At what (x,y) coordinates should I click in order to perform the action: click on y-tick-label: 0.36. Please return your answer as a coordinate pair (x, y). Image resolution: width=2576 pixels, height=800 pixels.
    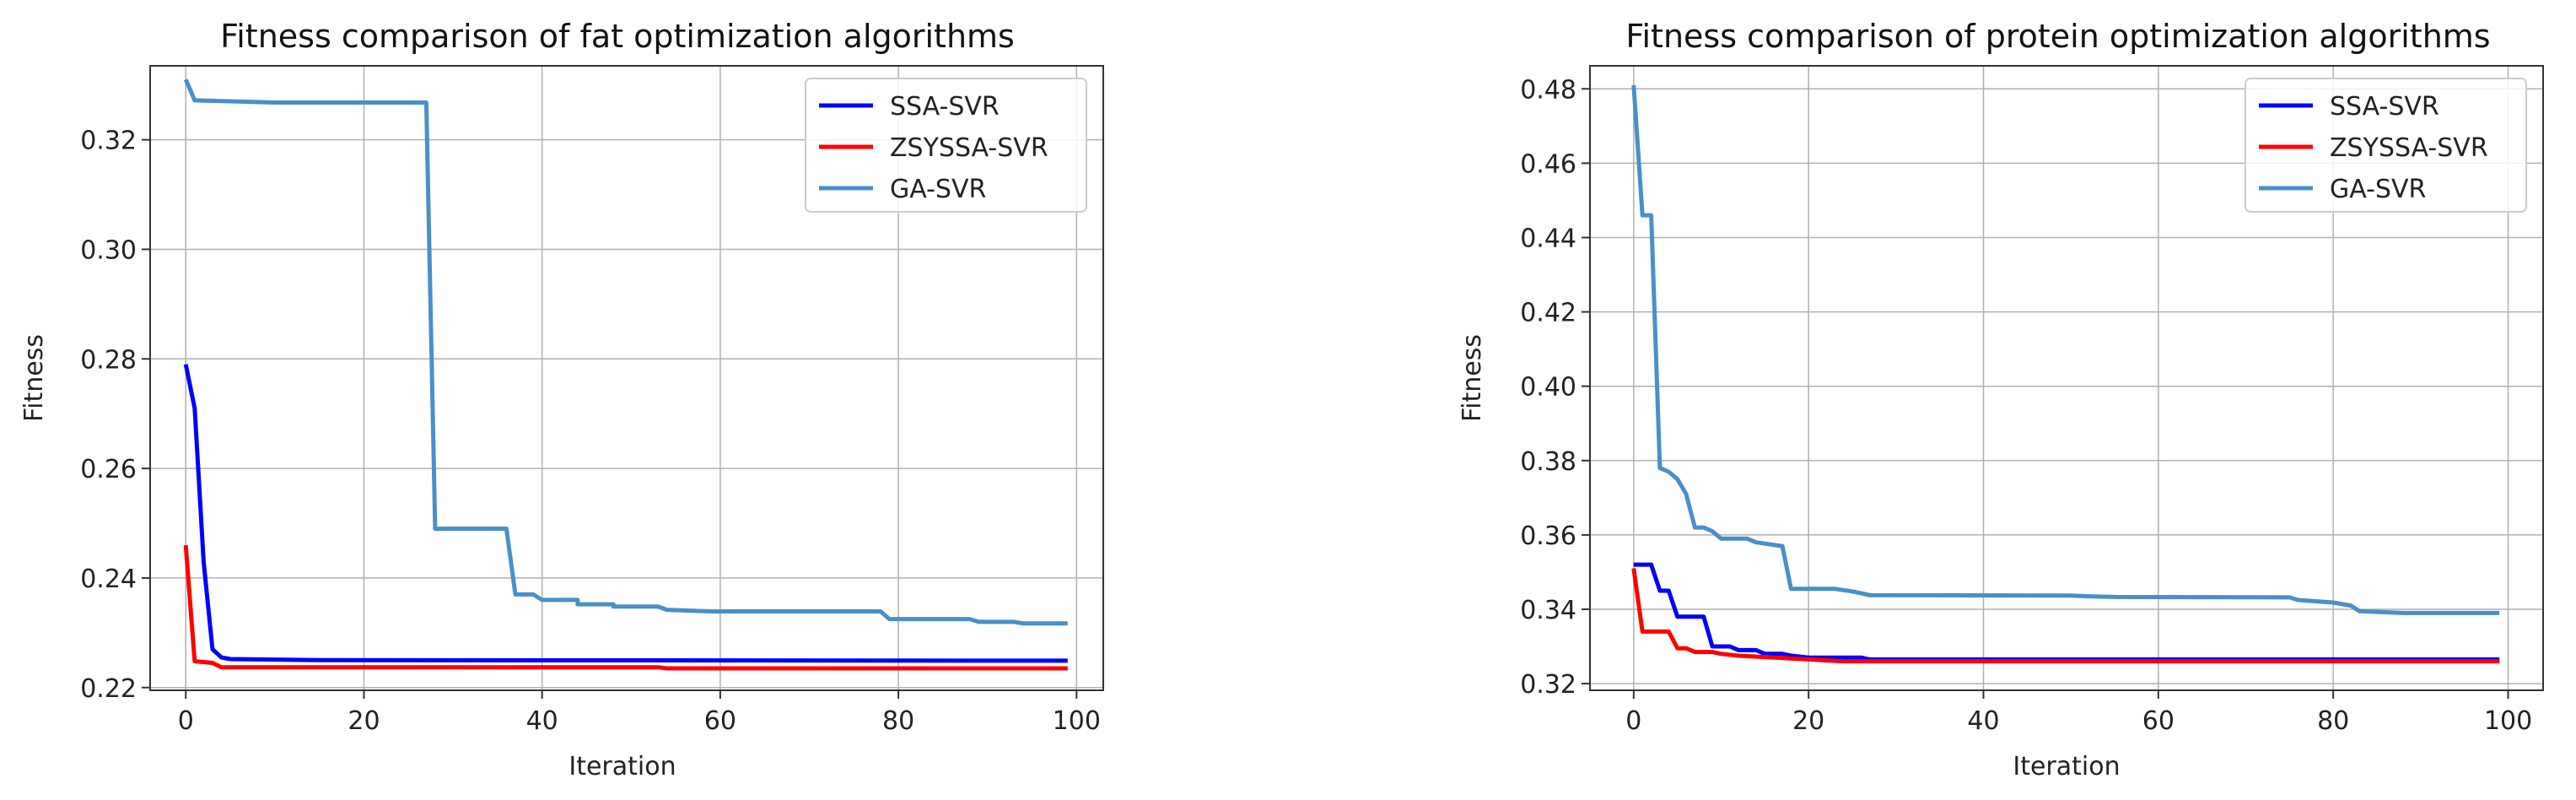
    Looking at the image, I should click on (1548, 537).